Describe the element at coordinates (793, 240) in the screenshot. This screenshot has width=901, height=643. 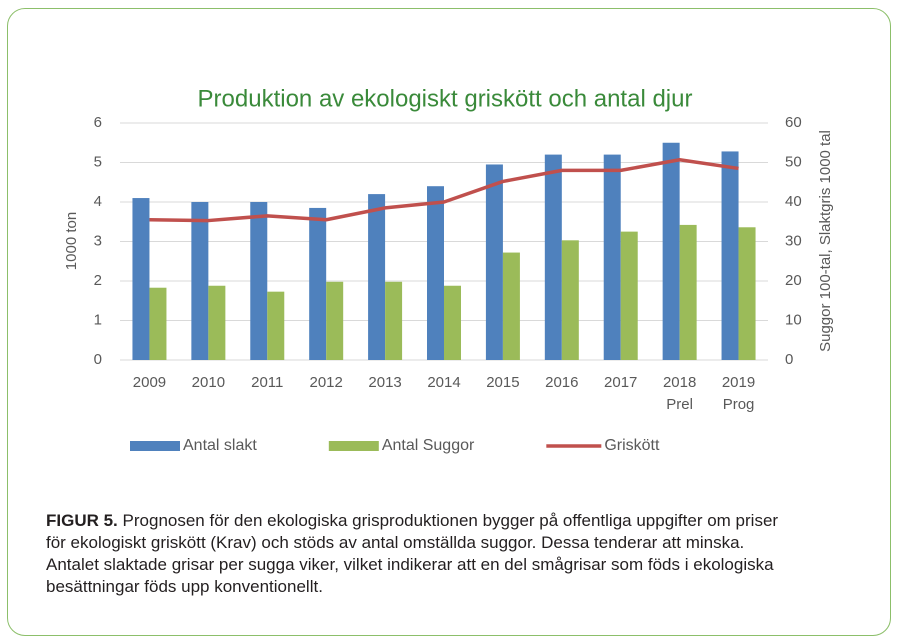
I see `y2-tick-label: 30` at that location.